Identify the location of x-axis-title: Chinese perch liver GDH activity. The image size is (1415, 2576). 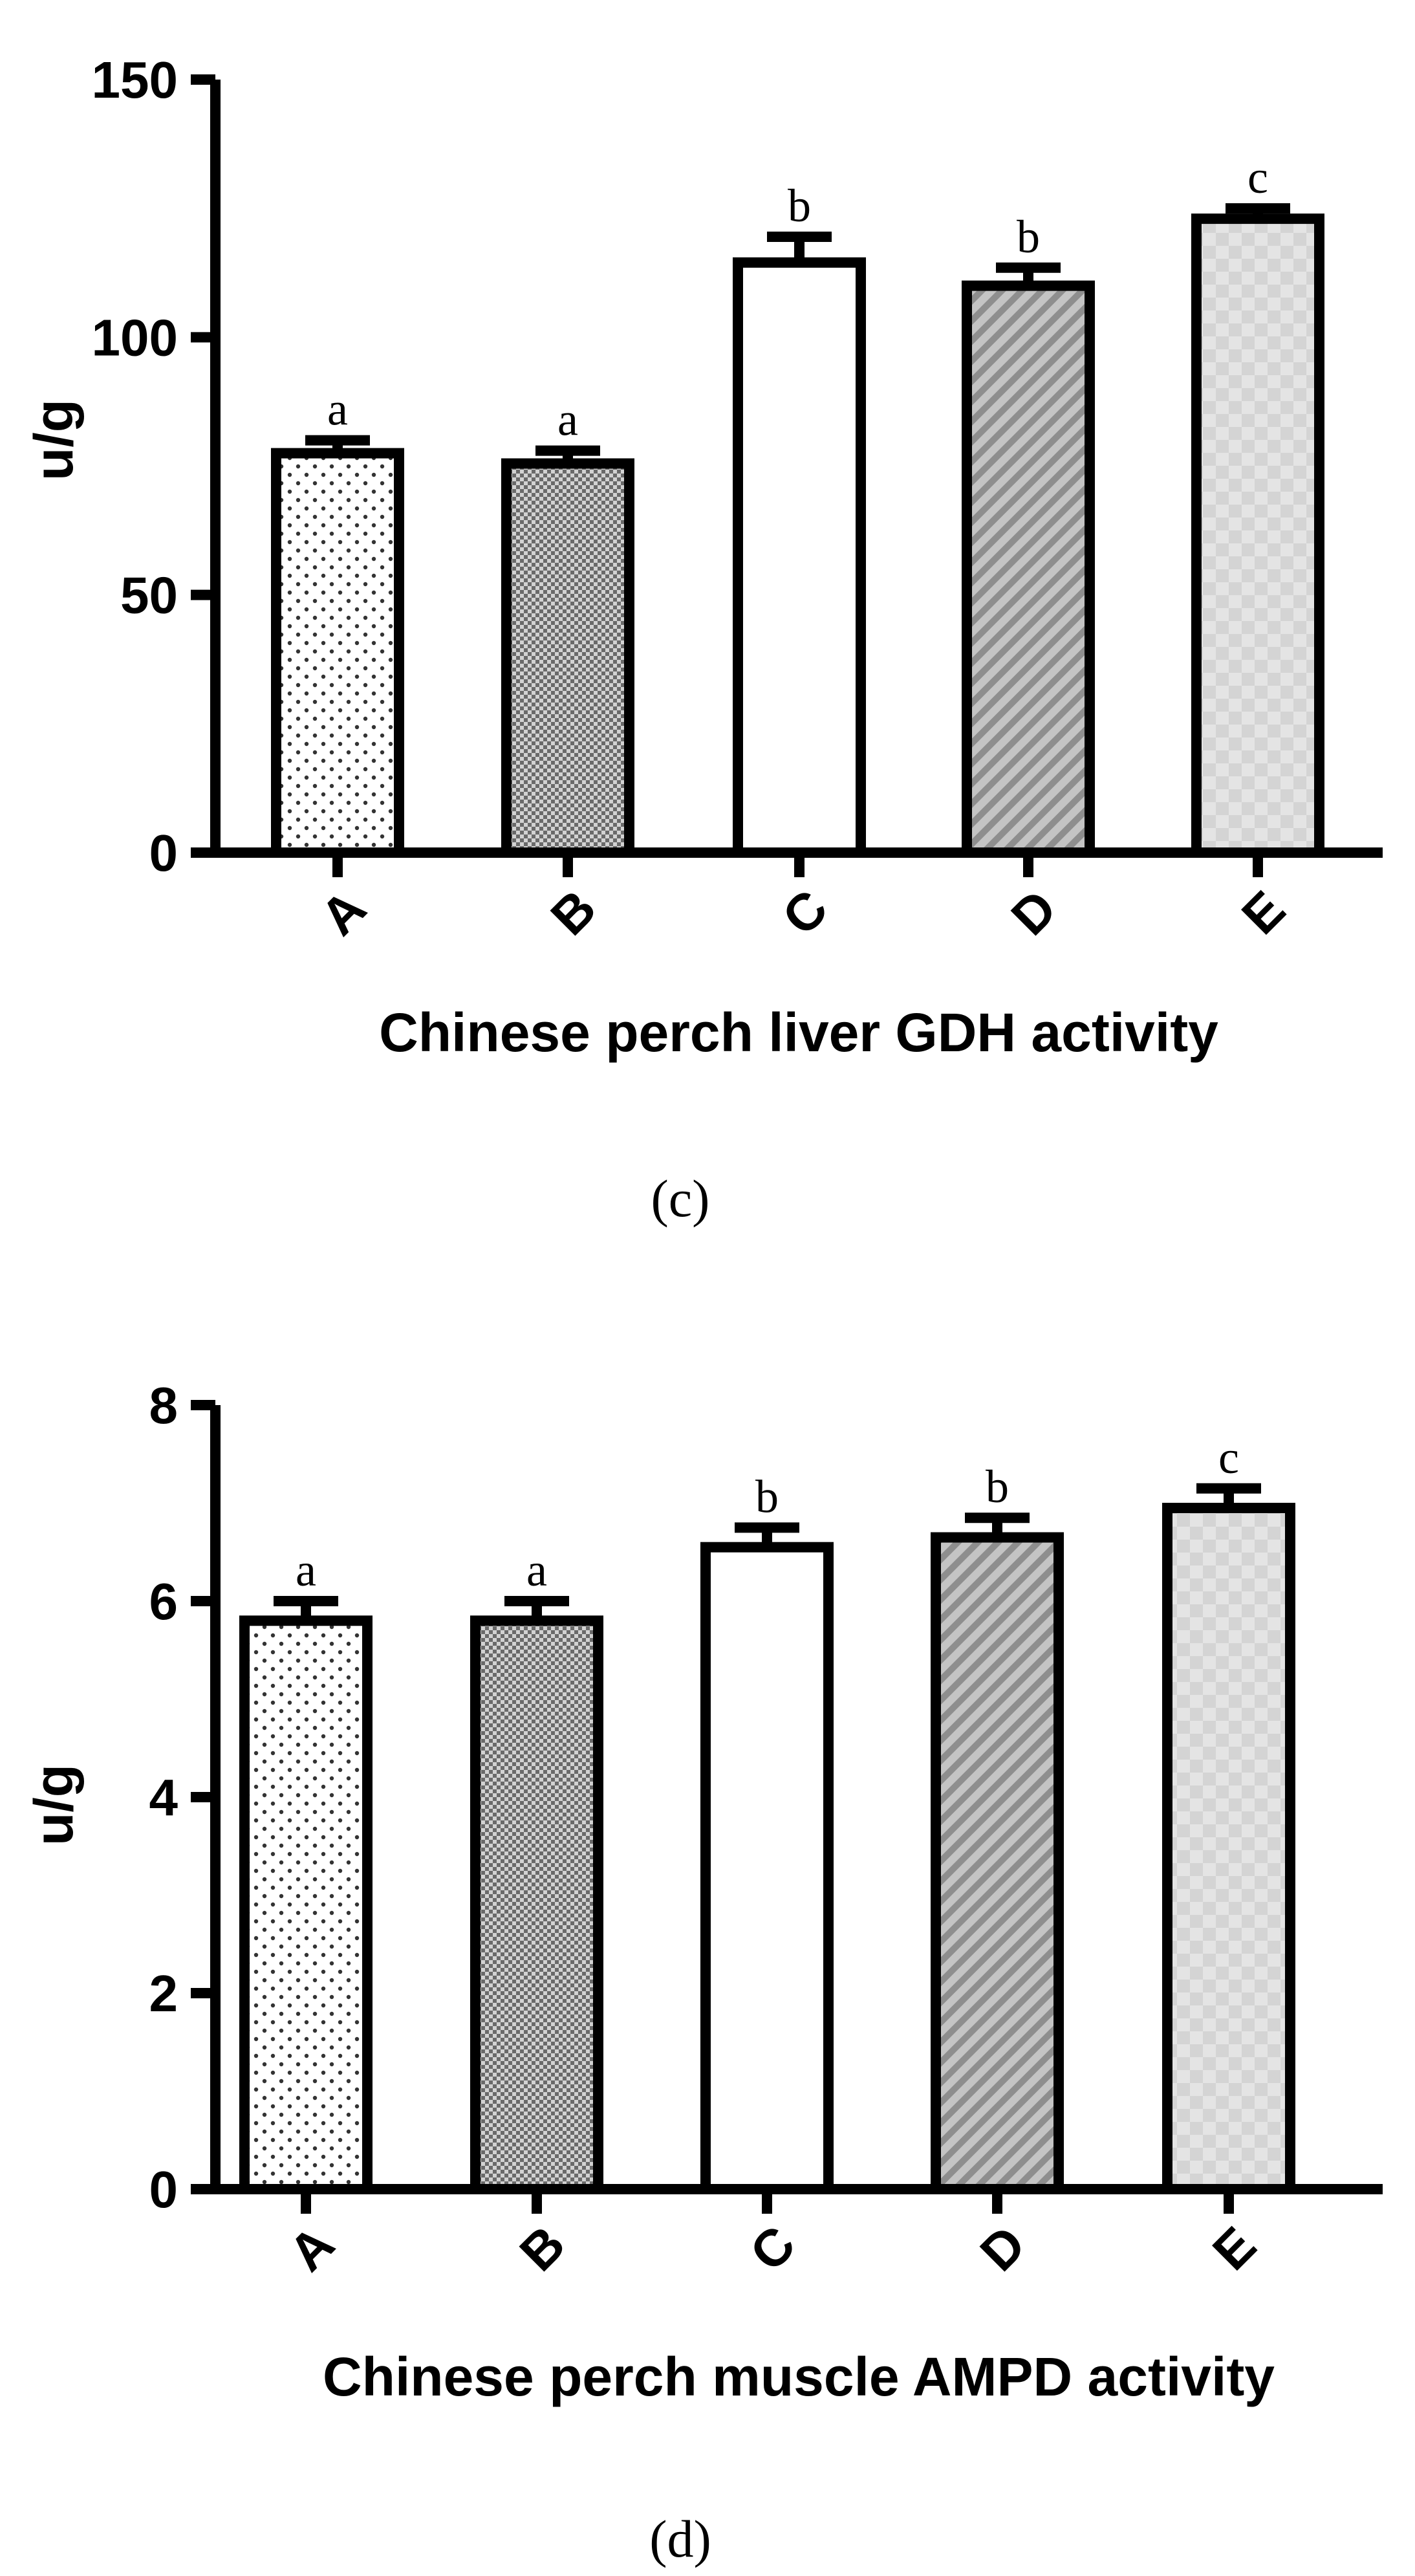
(798, 1032).